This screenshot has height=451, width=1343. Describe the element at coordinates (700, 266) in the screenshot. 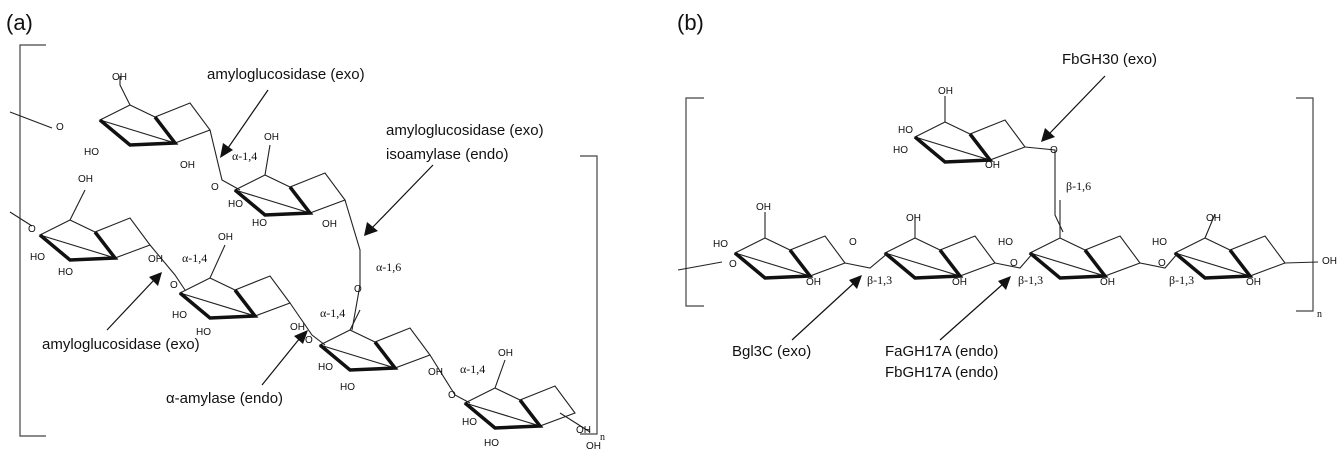

I see `panel-b-chain-stub` at that location.